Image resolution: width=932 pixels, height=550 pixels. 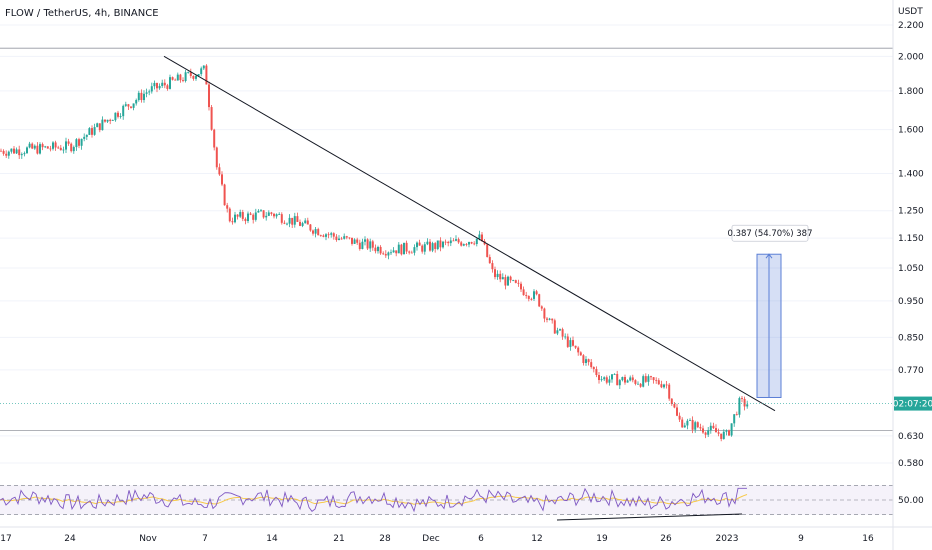 What do you see at coordinates (5, 539) in the screenshot?
I see `x-tick-label: 17` at bounding box center [5, 539].